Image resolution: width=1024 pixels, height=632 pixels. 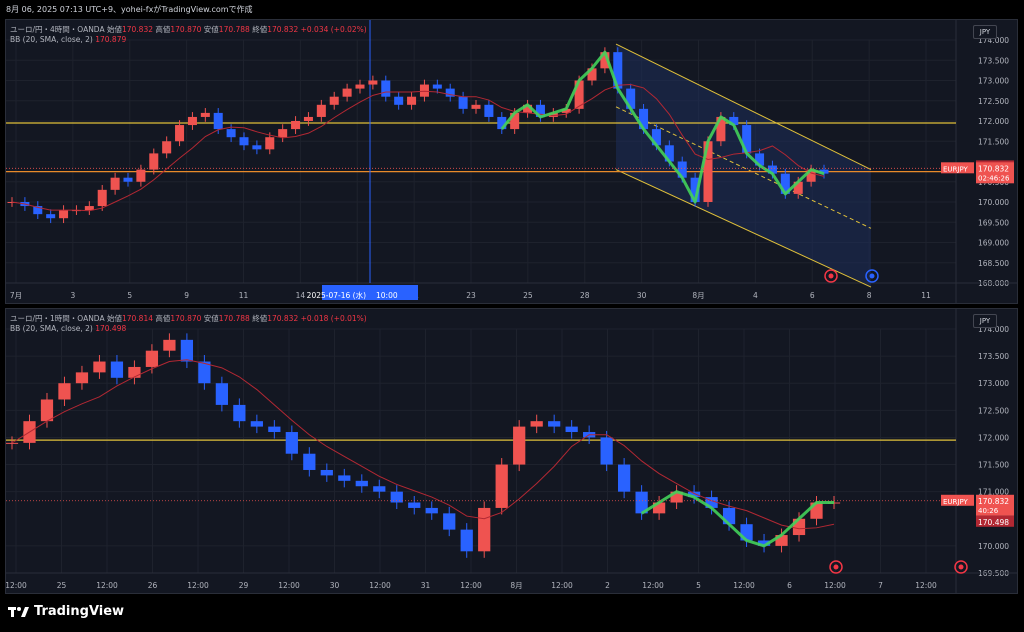 What do you see at coordinates (244, 585) in the screenshot?
I see `time-tick: 29` at bounding box center [244, 585].